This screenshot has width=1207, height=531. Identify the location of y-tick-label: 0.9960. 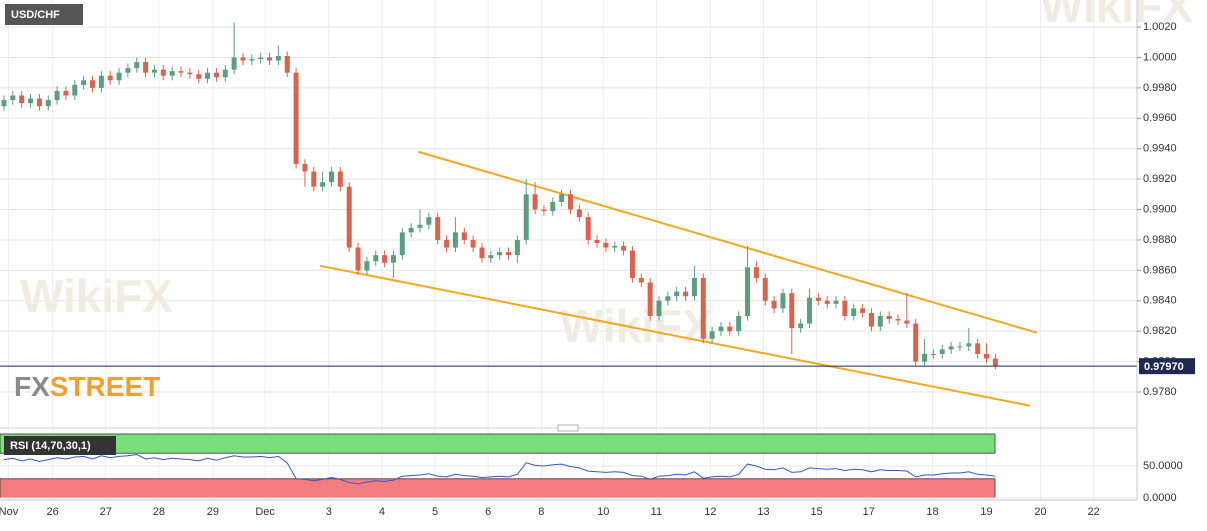
(1160, 118).